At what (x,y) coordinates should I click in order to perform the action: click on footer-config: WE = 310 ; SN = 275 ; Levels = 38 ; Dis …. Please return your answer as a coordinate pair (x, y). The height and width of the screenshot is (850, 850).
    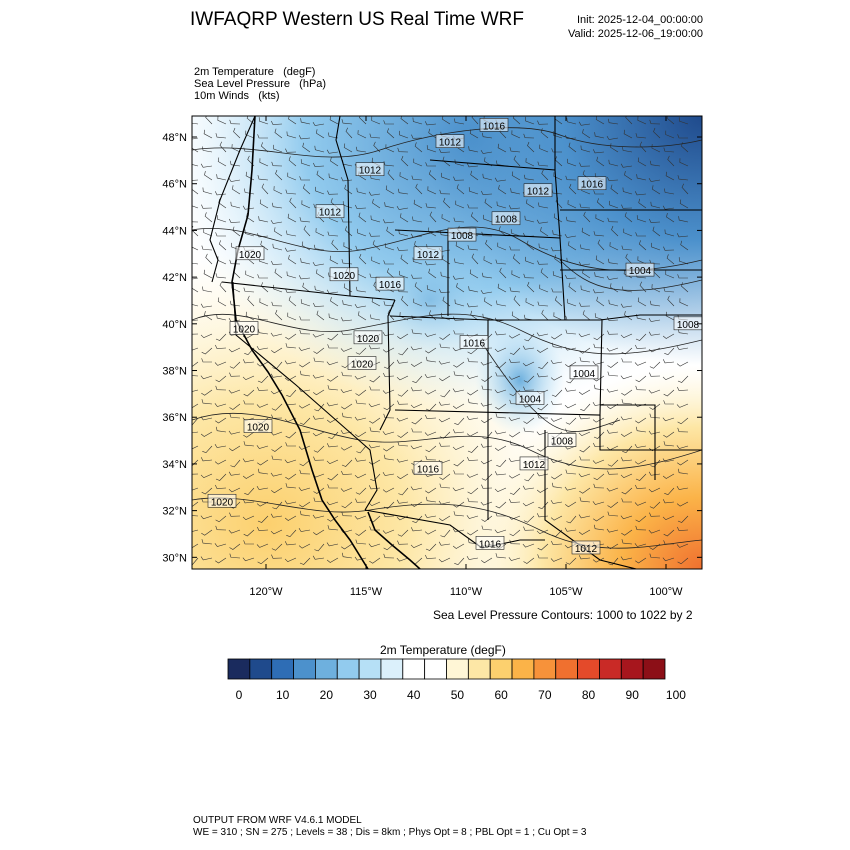
    Looking at the image, I should click on (390, 832).